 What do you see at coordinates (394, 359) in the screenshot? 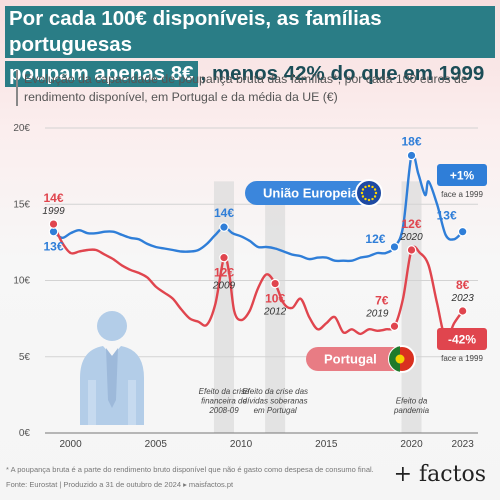
I see `portugal-flag-green` at bounding box center [394, 359].